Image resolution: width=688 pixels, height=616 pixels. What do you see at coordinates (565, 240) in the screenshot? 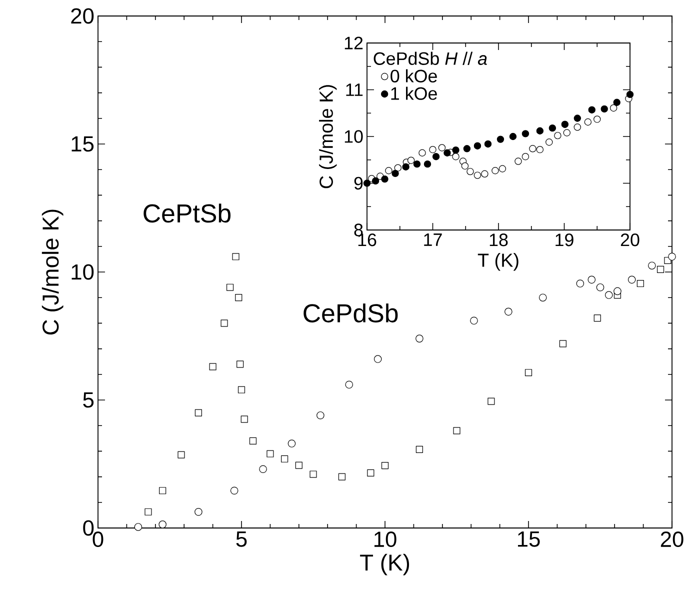
I see `x-tick-label: 19` at bounding box center [565, 240].